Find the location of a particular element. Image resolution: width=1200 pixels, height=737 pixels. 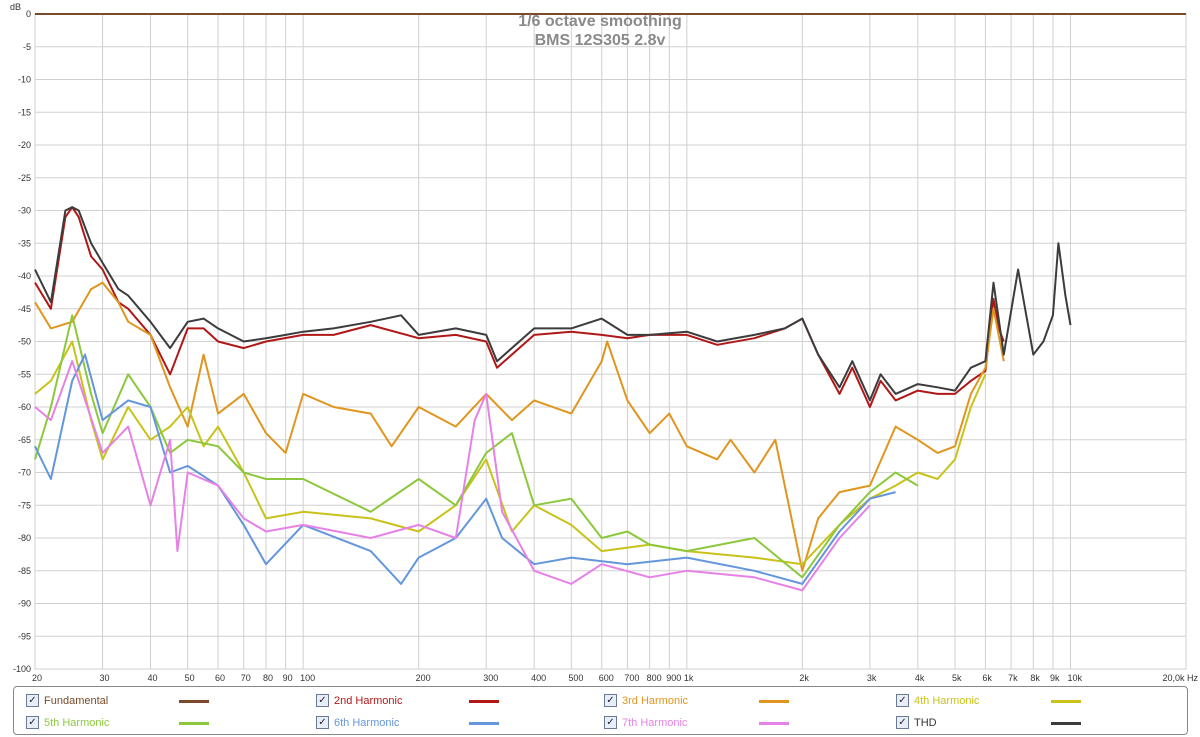

y-tick-label: -100 is located at coordinates (22, 669).